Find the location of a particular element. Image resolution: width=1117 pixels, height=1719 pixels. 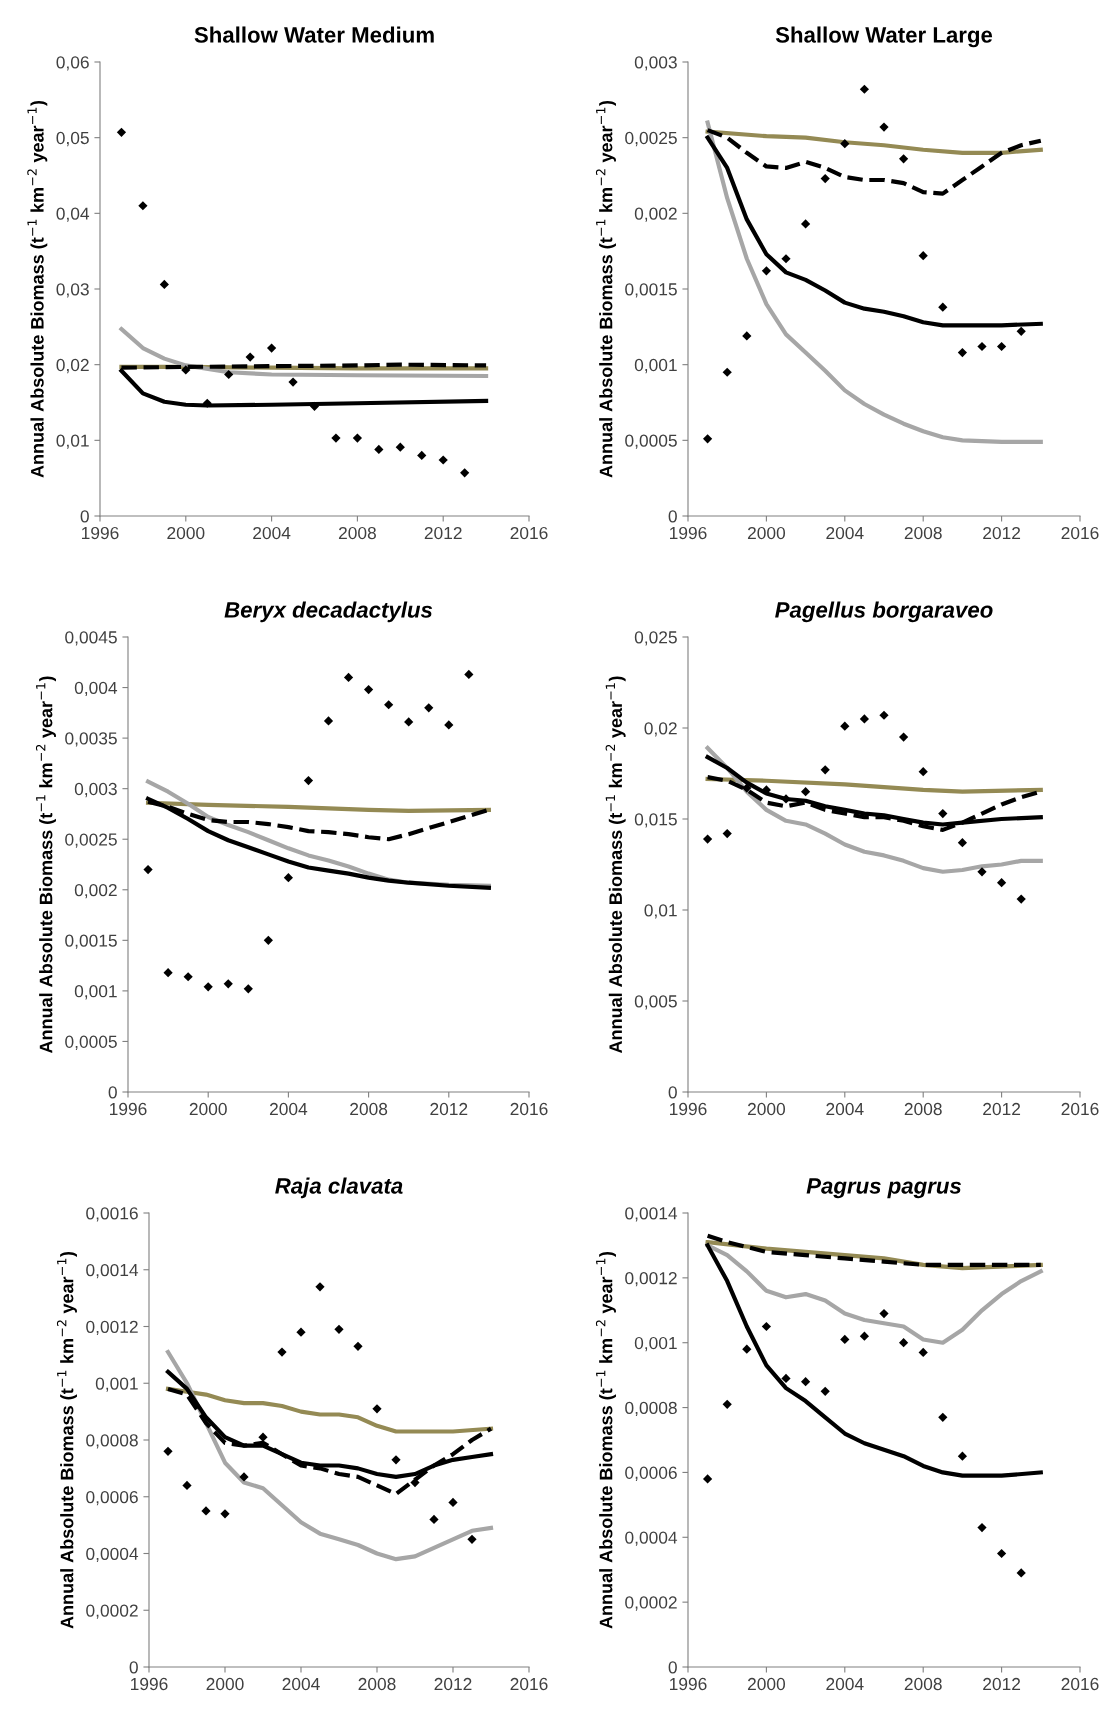

y-tick-label: 0,05 is located at coordinates (72, 139).